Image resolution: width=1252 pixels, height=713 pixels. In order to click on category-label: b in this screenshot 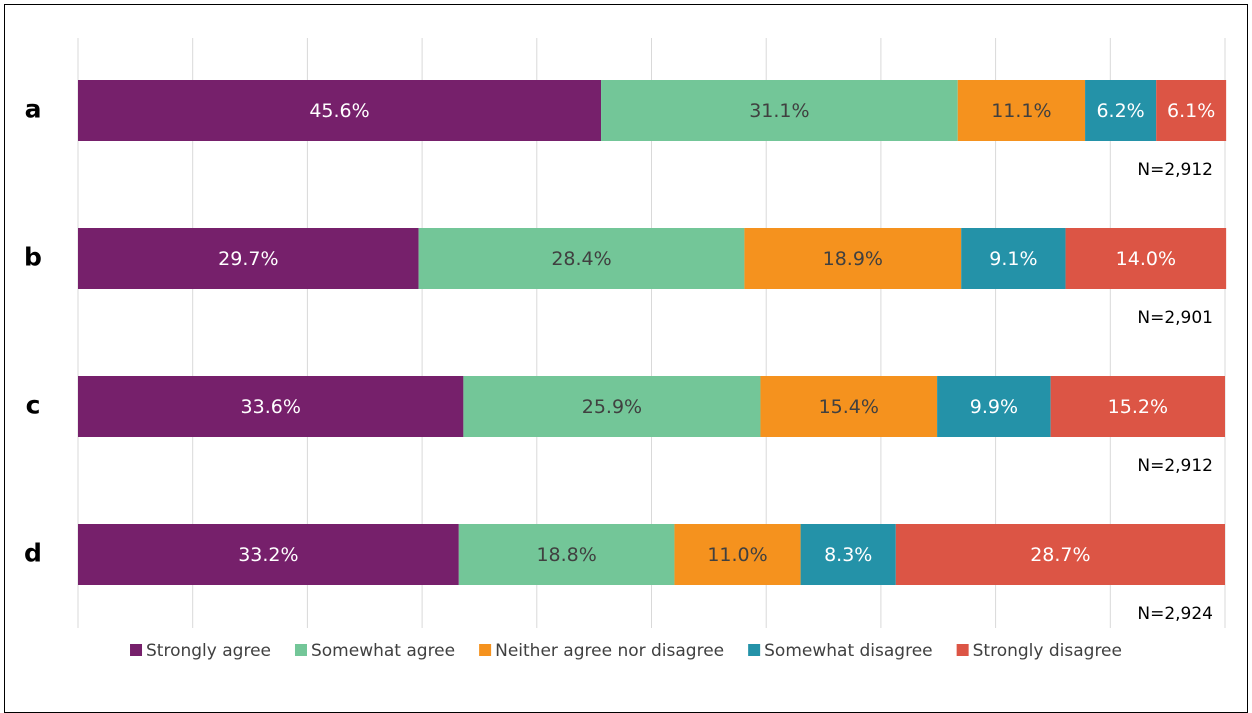, I will do `click(33, 257)`.